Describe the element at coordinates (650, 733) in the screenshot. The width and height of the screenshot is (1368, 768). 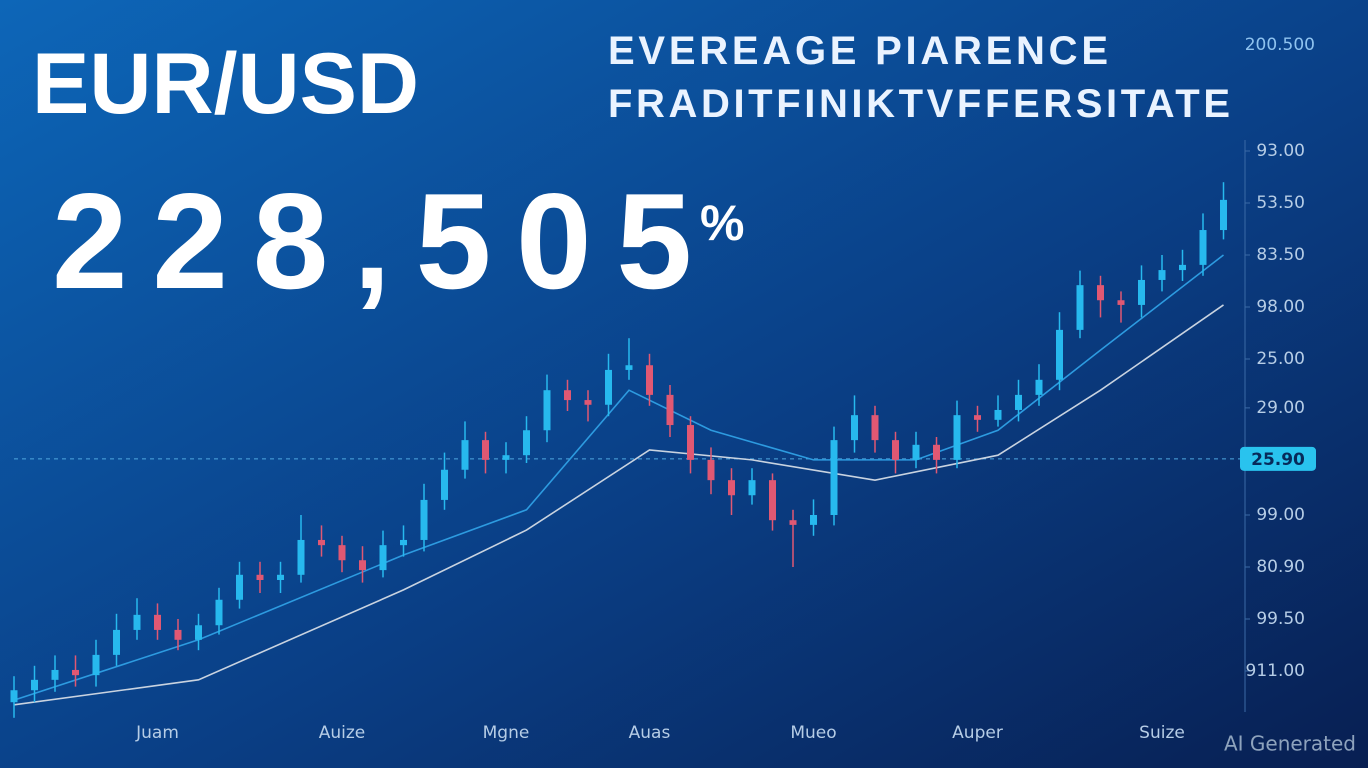
I see `x-tick-label: Auas` at that location.